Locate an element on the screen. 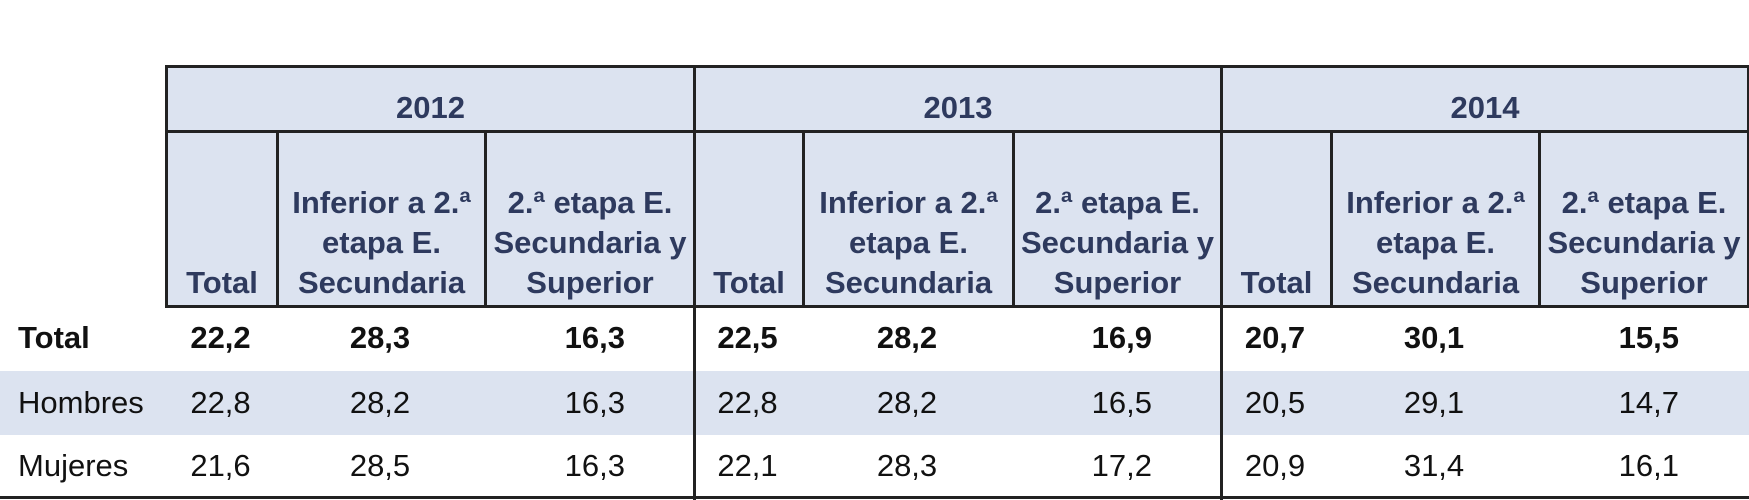 Image resolution: width=1749 pixels, height=500 pixels. cell-value: 16,1 is located at coordinates (1648, 465).